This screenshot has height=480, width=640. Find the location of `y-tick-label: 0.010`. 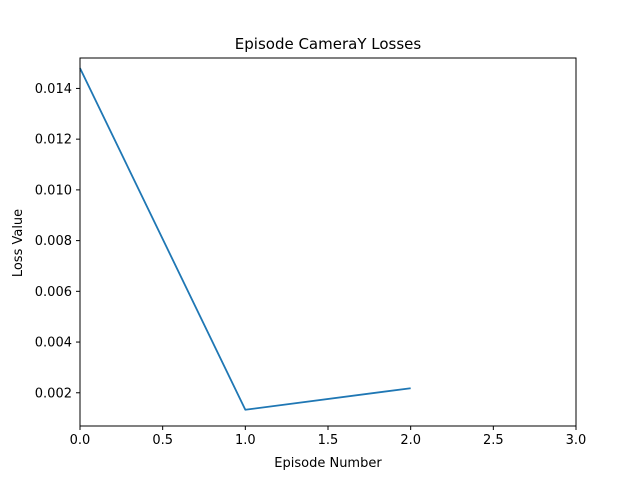

y-tick-label: 0.010 is located at coordinates (53, 190).